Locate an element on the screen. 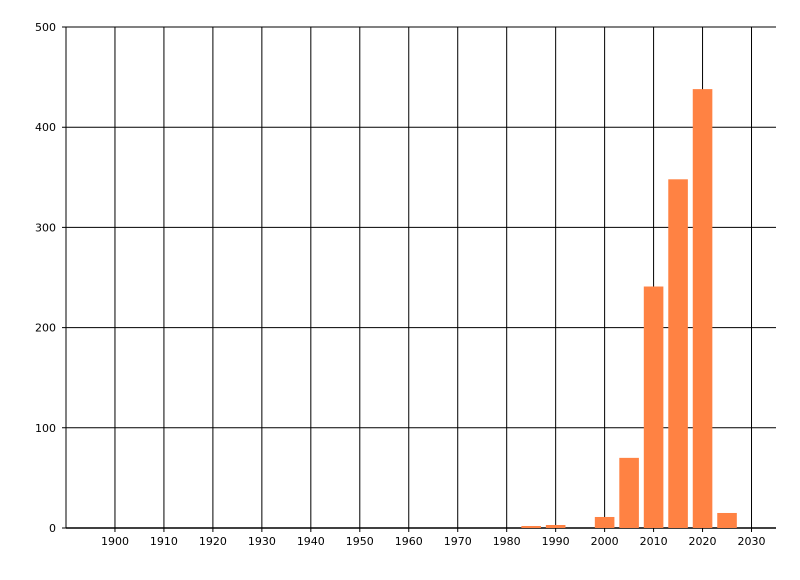  x-tick-label: 1910 is located at coordinates (164, 541).